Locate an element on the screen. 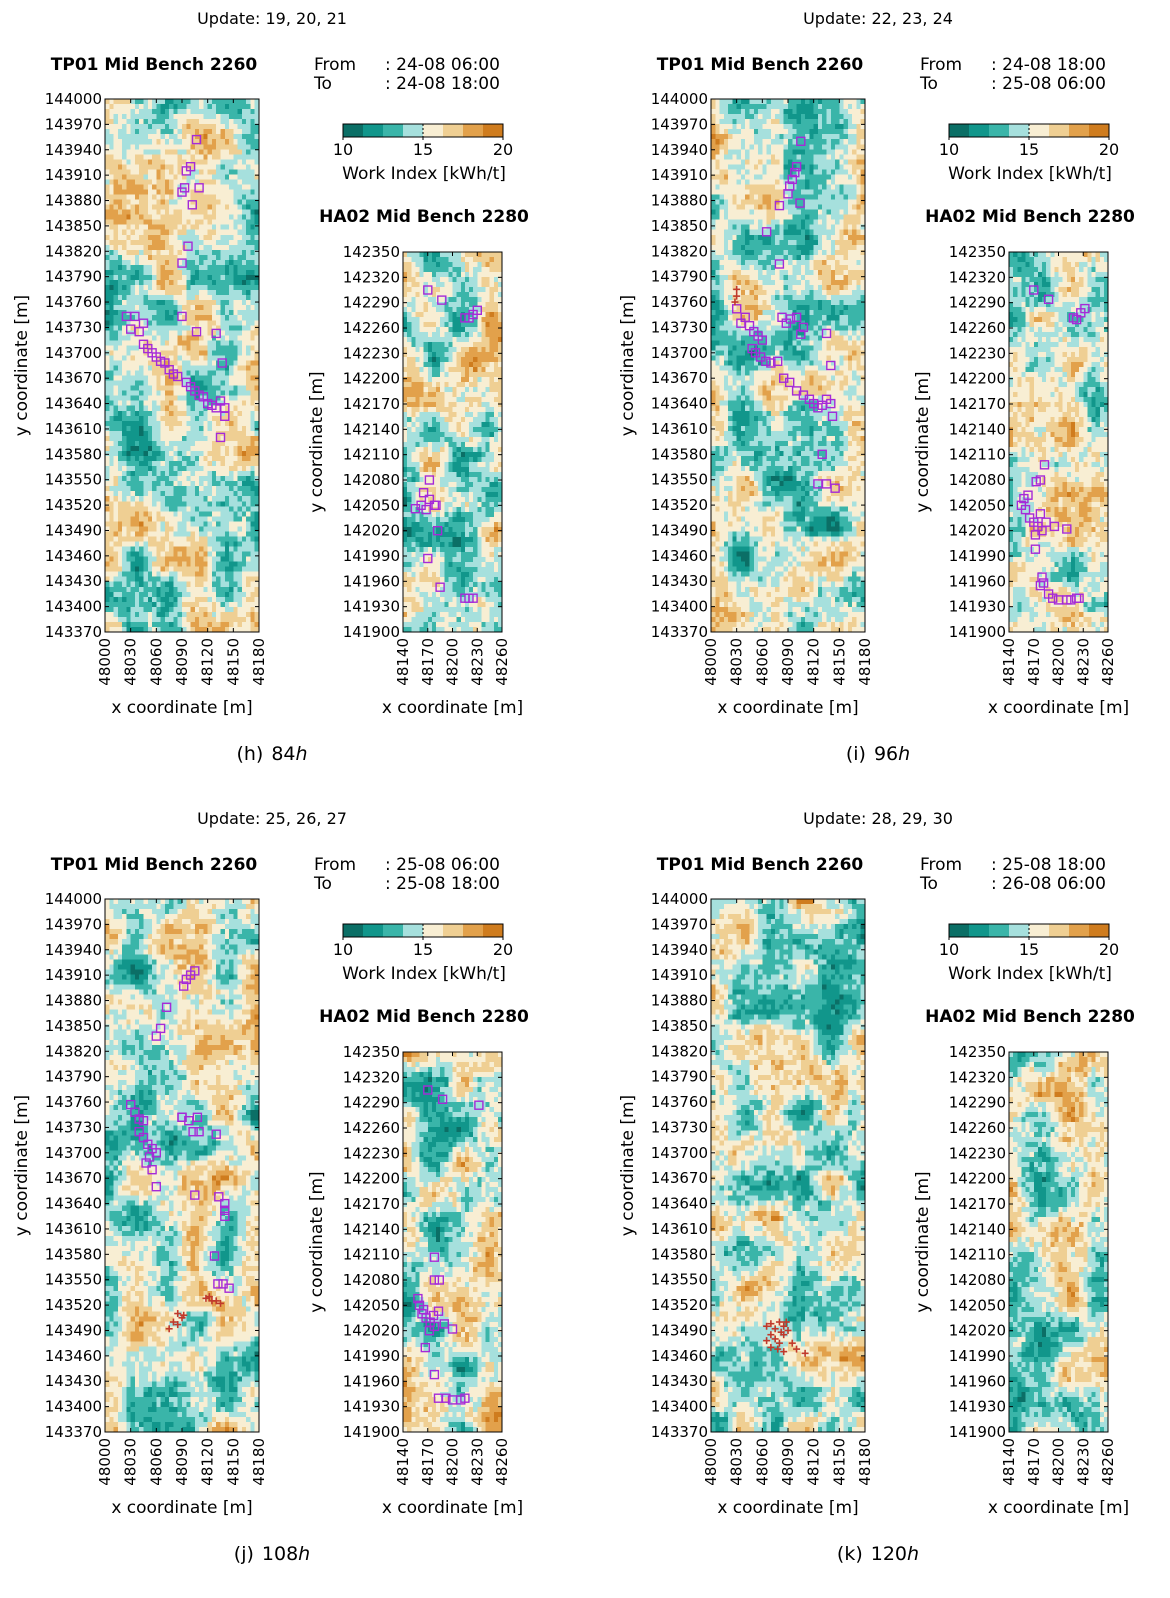 The image size is (1170, 1598). heatmap is located at coordinates (182, 366).